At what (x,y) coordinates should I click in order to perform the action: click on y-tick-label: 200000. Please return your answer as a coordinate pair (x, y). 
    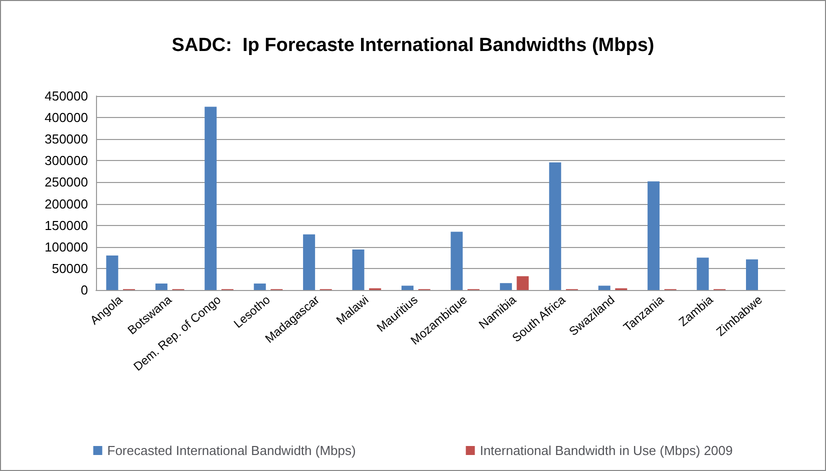
    Looking at the image, I should click on (66, 204).